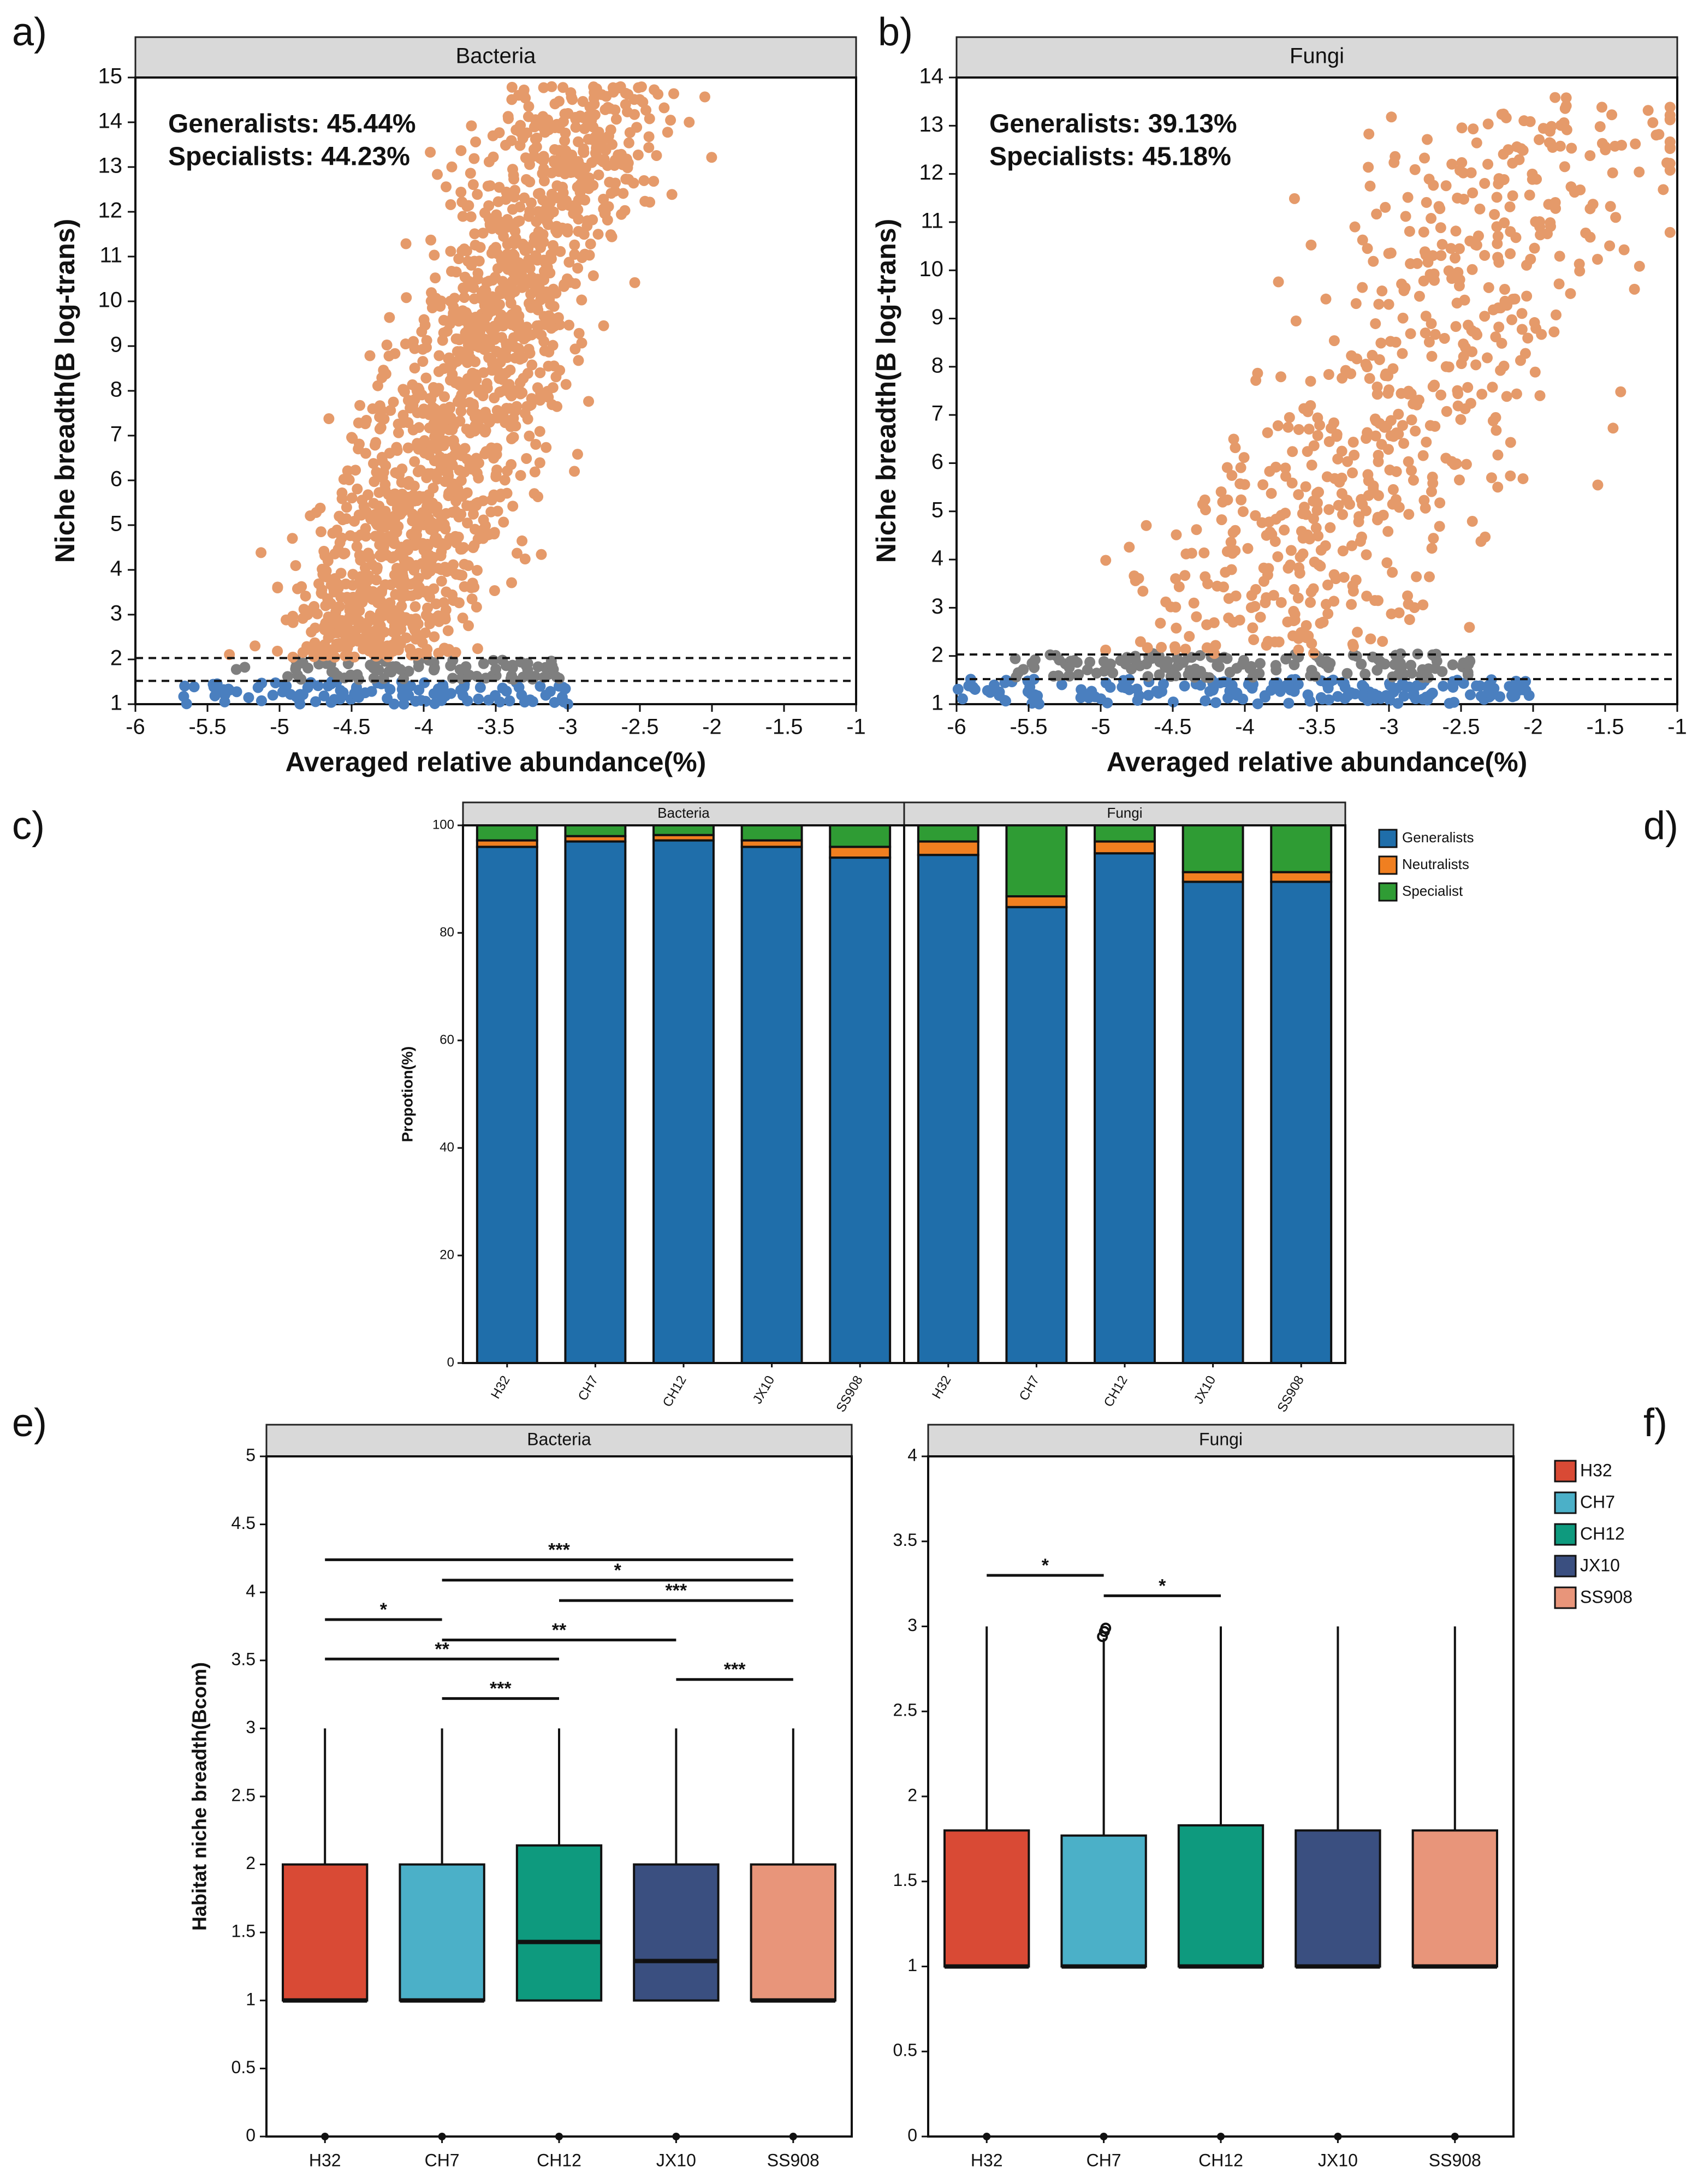  What do you see at coordinates (937, 606) in the screenshot?
I see `y-tick-label: 3` at bounding box center [937, 606].